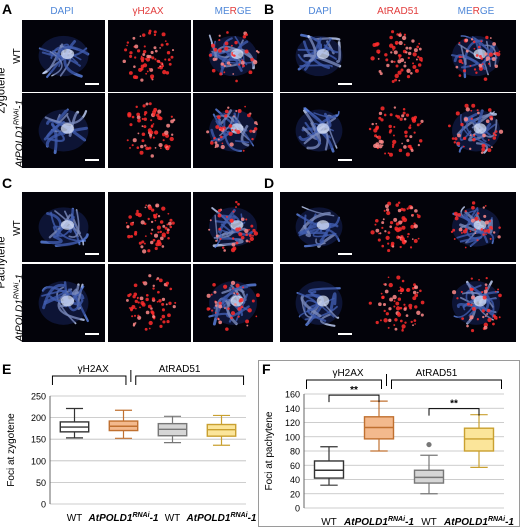 This screenshot has width=520, height=527. Describe the element at coordinates (149, 303) in the screenshot. I see `micrograph-r4-c2` at that location.